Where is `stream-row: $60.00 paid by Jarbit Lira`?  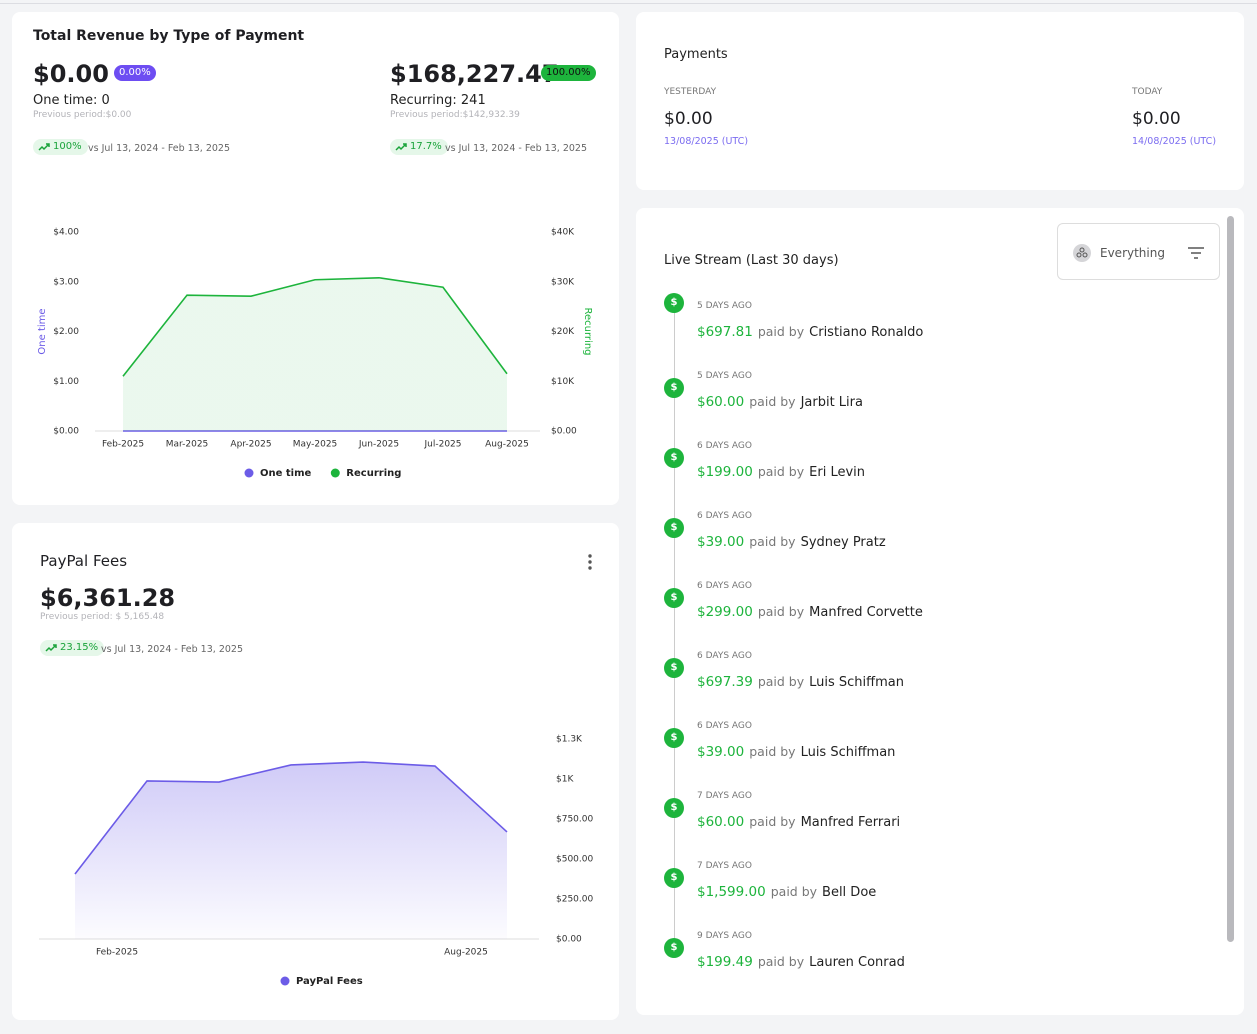 stream-row: $60.00 paid by Jarbit Lira is located at coordinates (780, 402).